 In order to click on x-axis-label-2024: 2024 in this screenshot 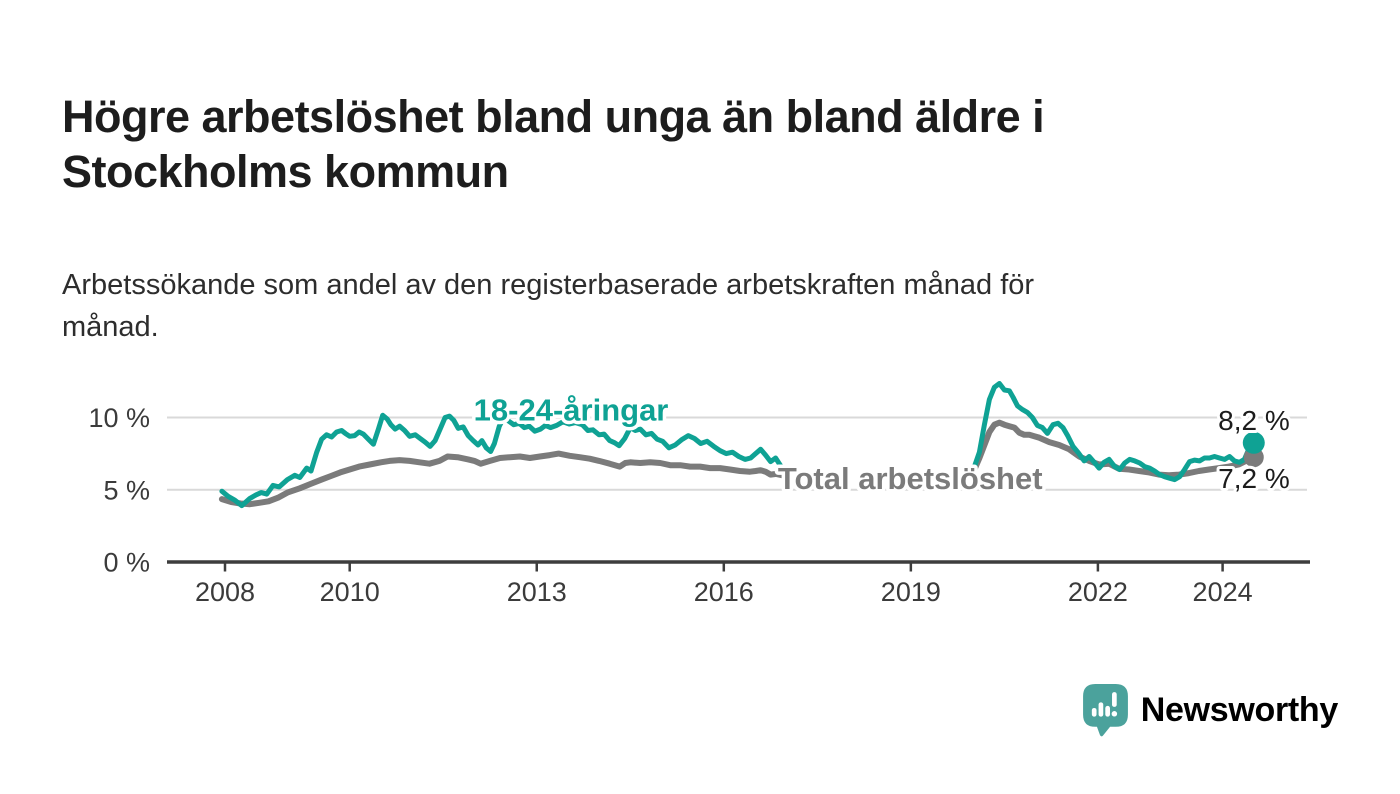, I will do `click(1223, 592)`.